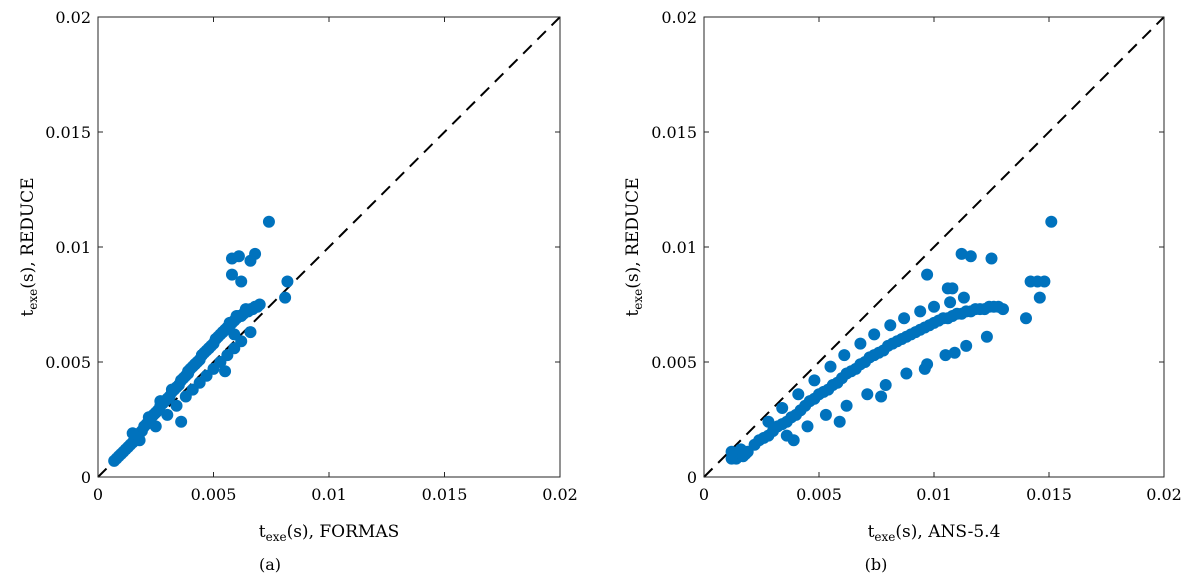  I want to click on x-axis-label-b: texe(s), ANS-5.4, so click(934, 533).